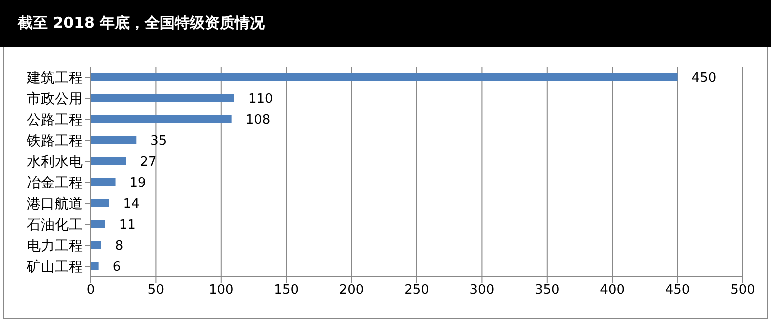 This screenshot has height=322, width=771. I want to click on data-label: 108, so click(258, 120).